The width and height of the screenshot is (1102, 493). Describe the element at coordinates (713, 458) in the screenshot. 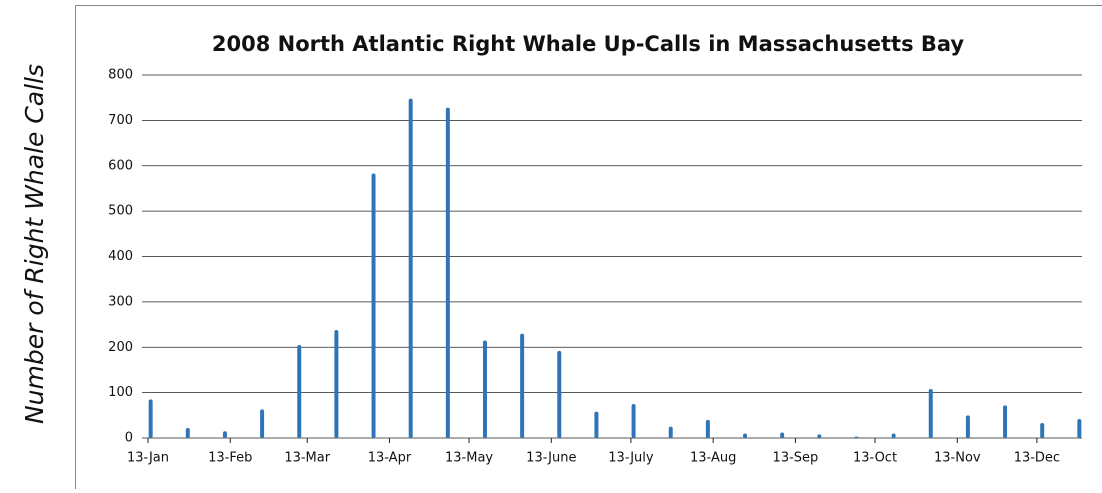

I see `x-tick-label: 13-Aug` at that location.